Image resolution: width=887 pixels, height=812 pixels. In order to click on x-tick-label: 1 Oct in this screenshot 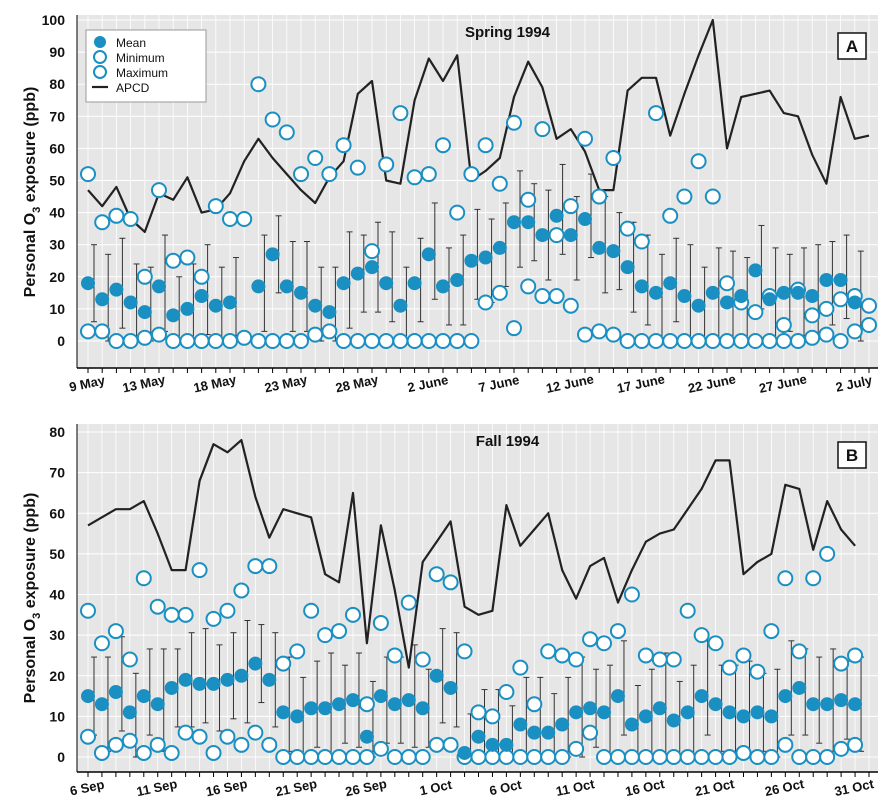, I will do `click(436, 788)`.